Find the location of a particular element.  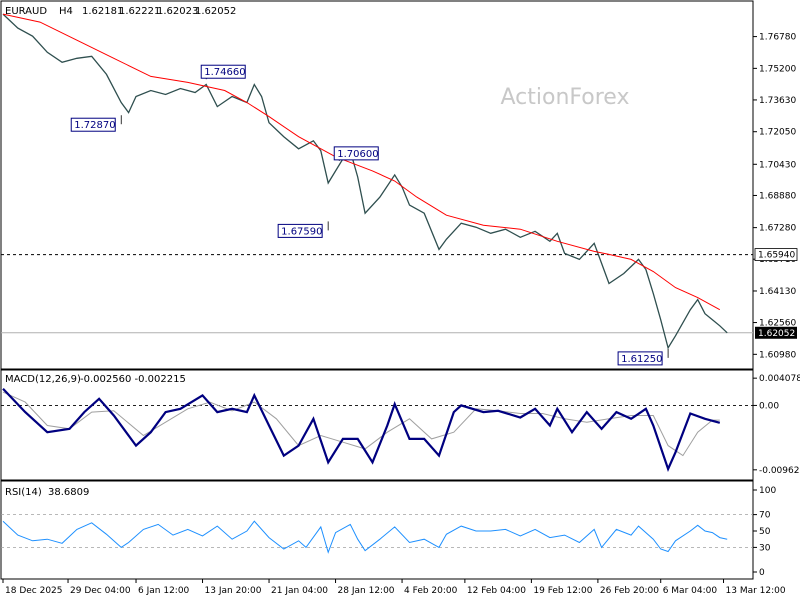

annotation-label: 1.70600 is located at coordinates (357, 154).